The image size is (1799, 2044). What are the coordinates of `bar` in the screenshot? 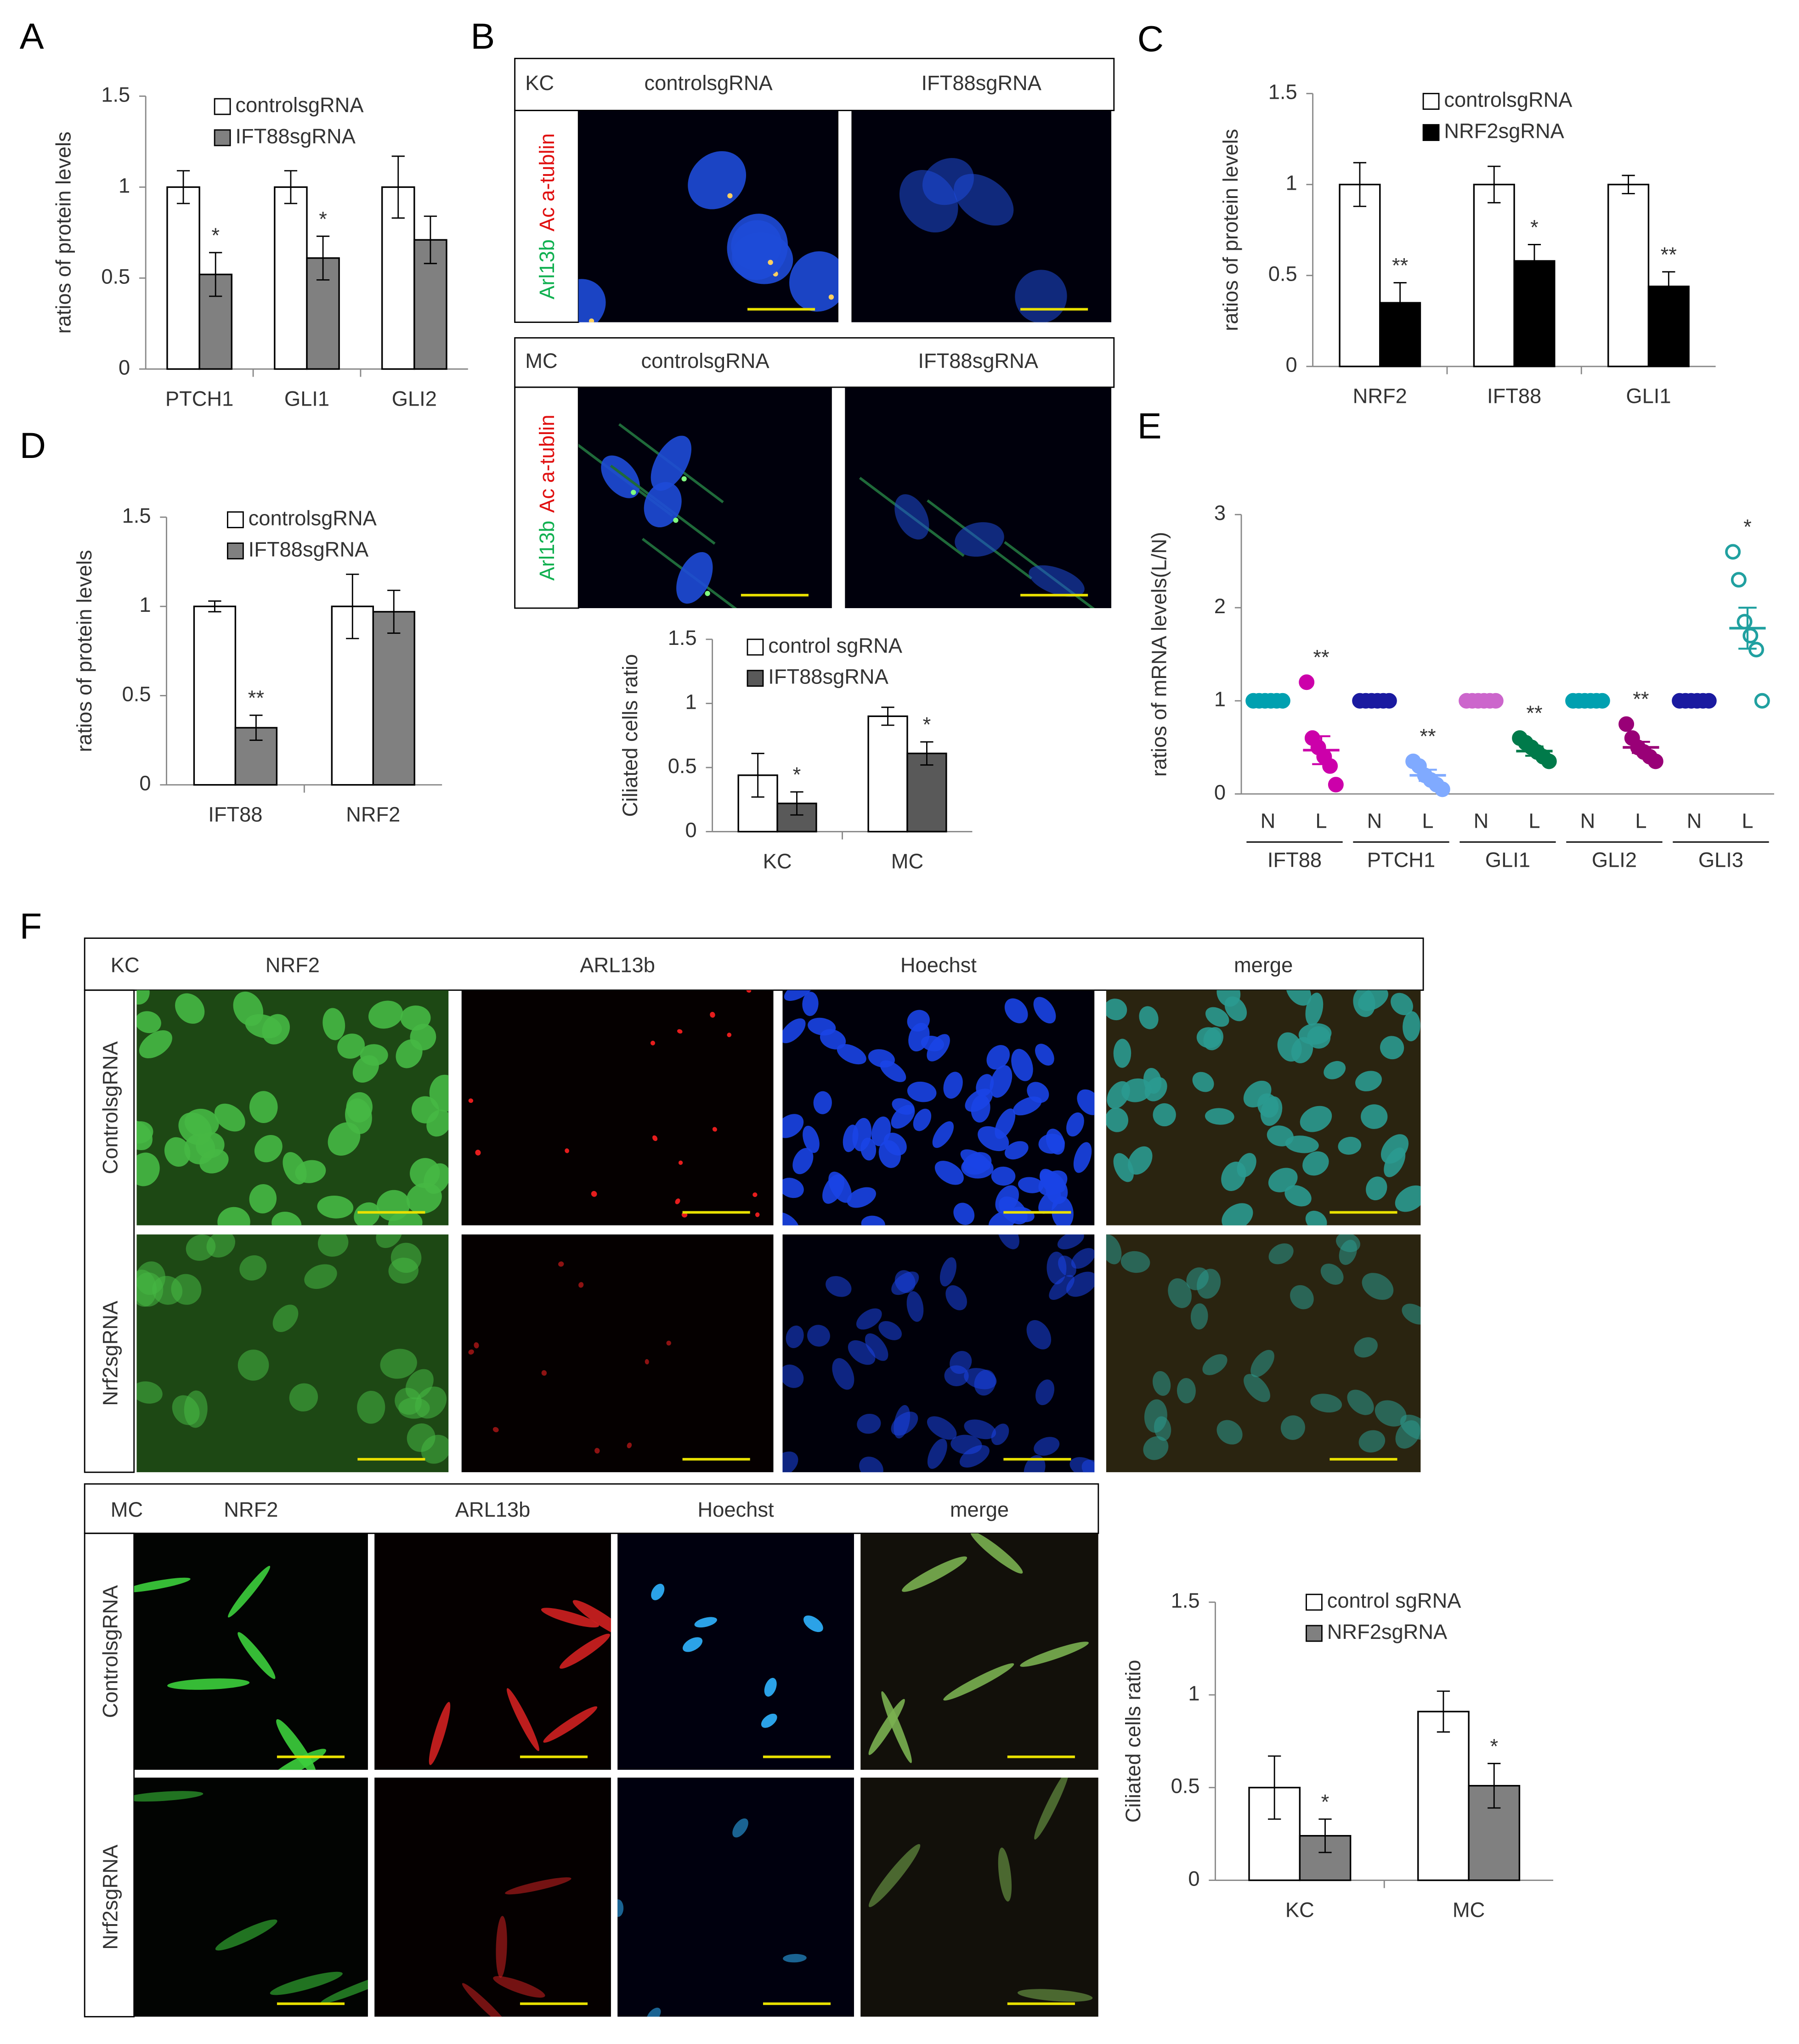 It's located at (926, 792).